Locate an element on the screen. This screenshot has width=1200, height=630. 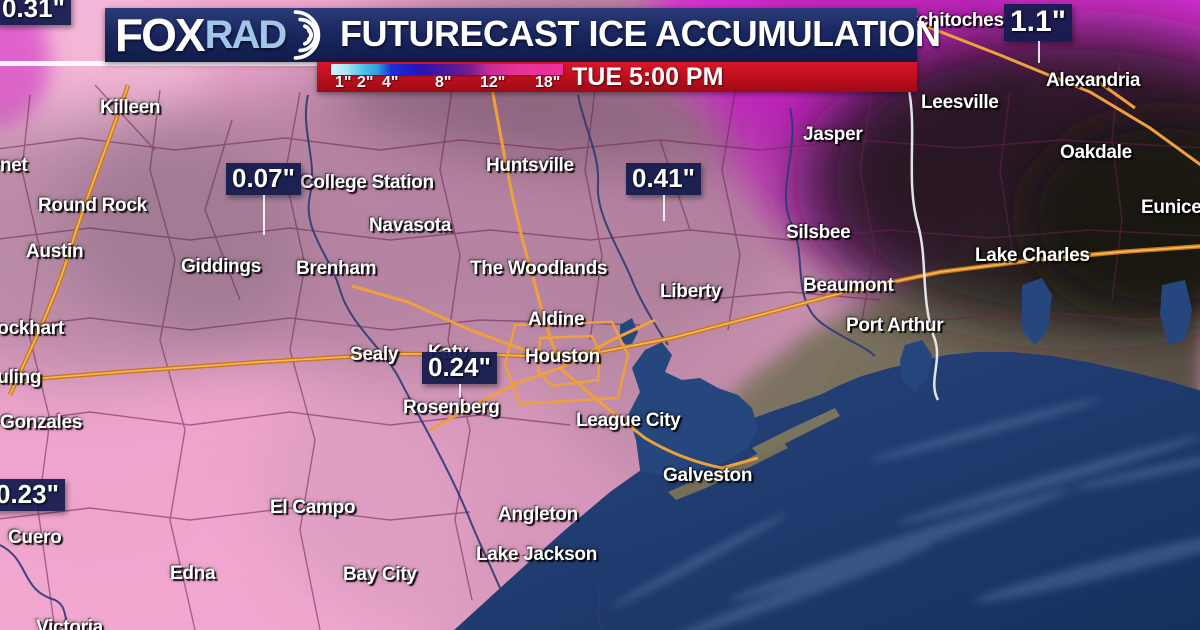
scale-tick-12: 12" is located at coordinates (493, 82).